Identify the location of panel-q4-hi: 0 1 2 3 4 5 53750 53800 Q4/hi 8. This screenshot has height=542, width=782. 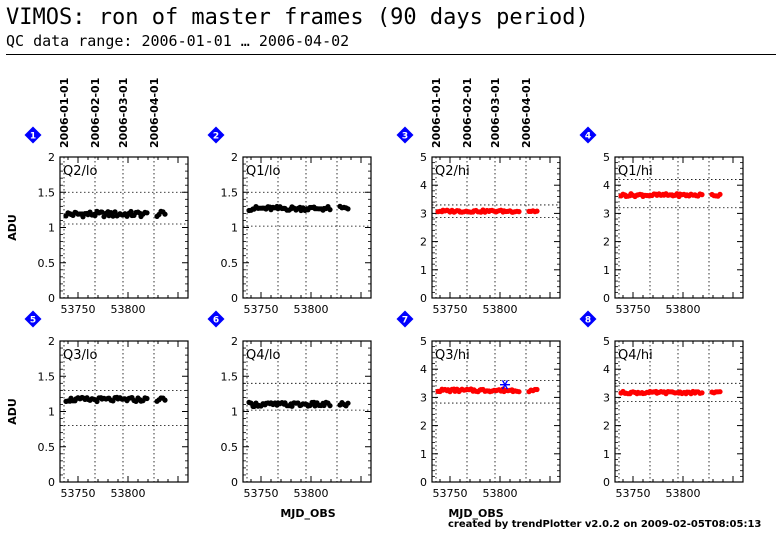
(661, 405).